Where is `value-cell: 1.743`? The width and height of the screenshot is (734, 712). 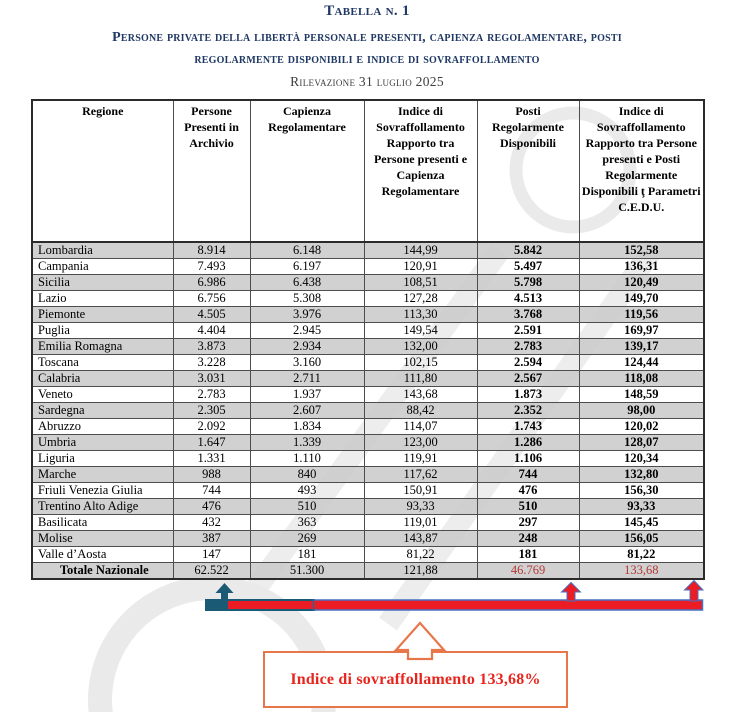
value-cell: 1.743 is located at coordinates (528, 426).